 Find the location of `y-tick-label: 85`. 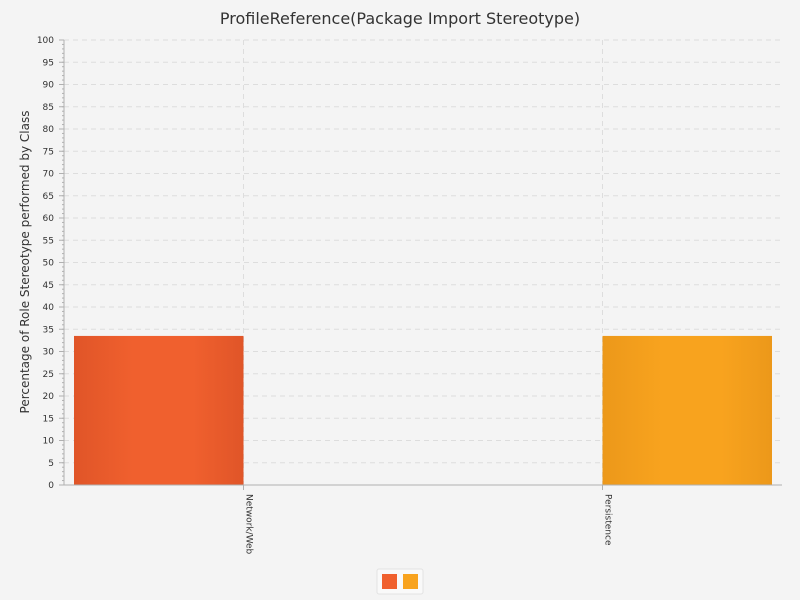

y-tick-label: 85 is located at coordinates (48, 108).